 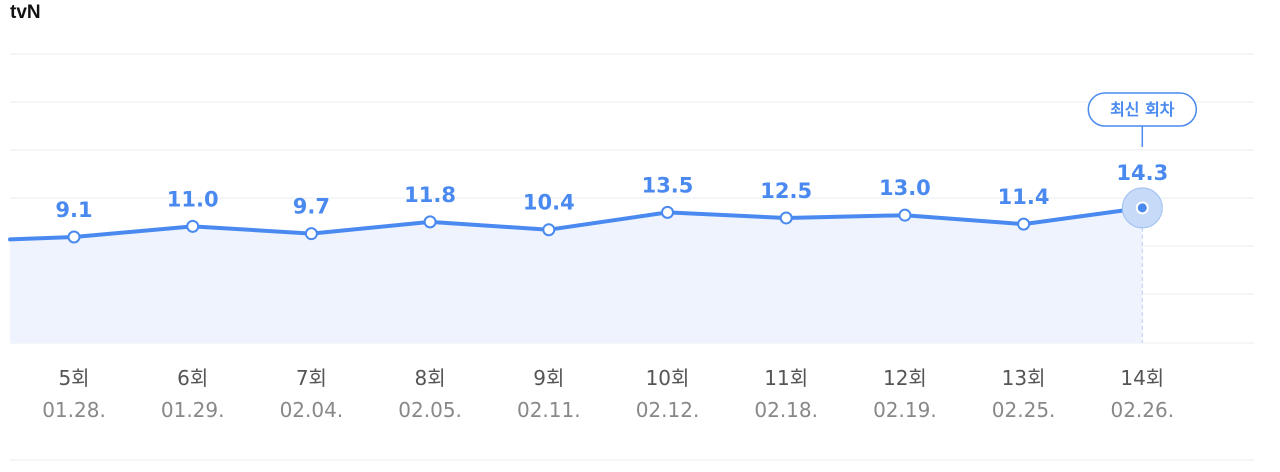 What do you see at coordinates (1142, 378) in the screenshot?
I see `x-tick-episode: 14회` at bounding box center [1142, 378].